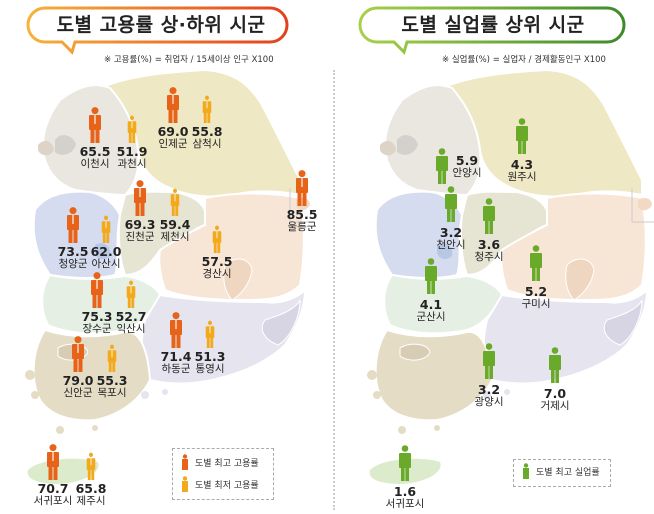 The height and width of the screenshot is (514, 654). I want to click on employment-formula: ※ 고용률(%) = 취업자 / 15세이상 인구 X100, so click(189, 60).